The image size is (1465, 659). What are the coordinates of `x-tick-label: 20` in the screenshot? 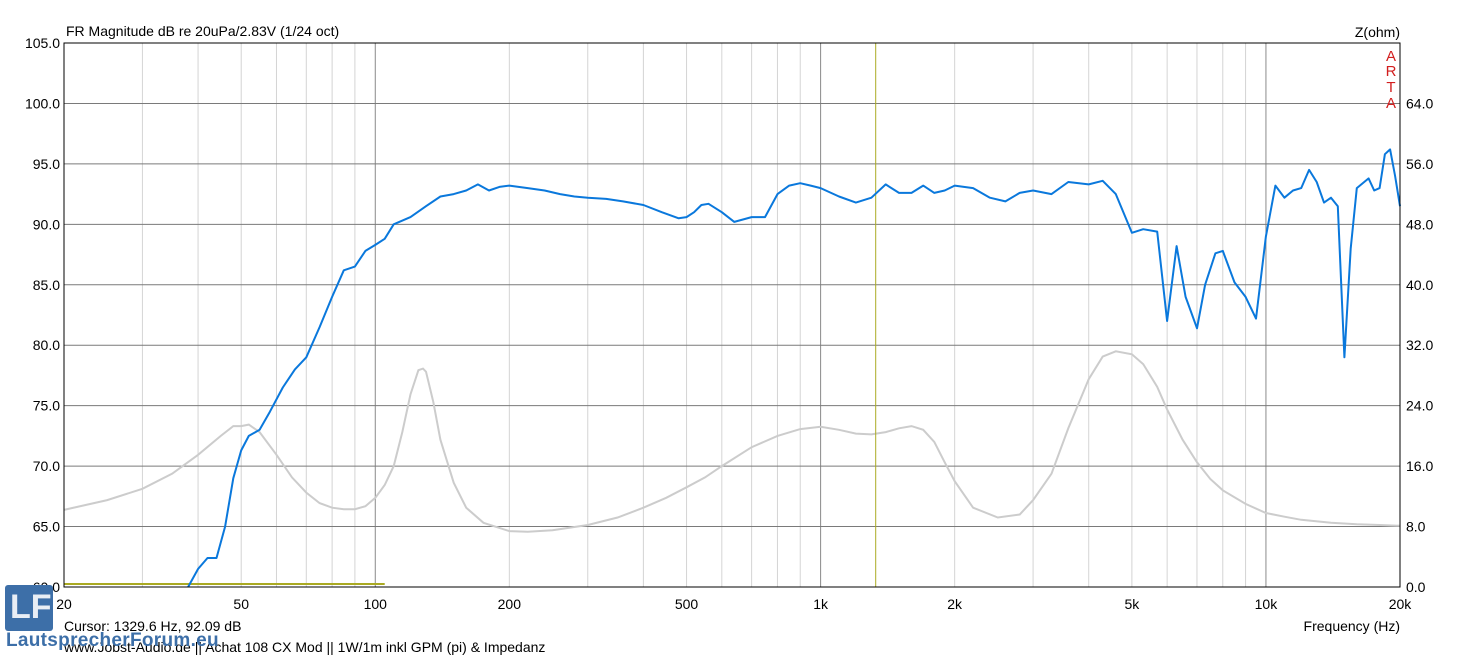 It's located at (64, 604).